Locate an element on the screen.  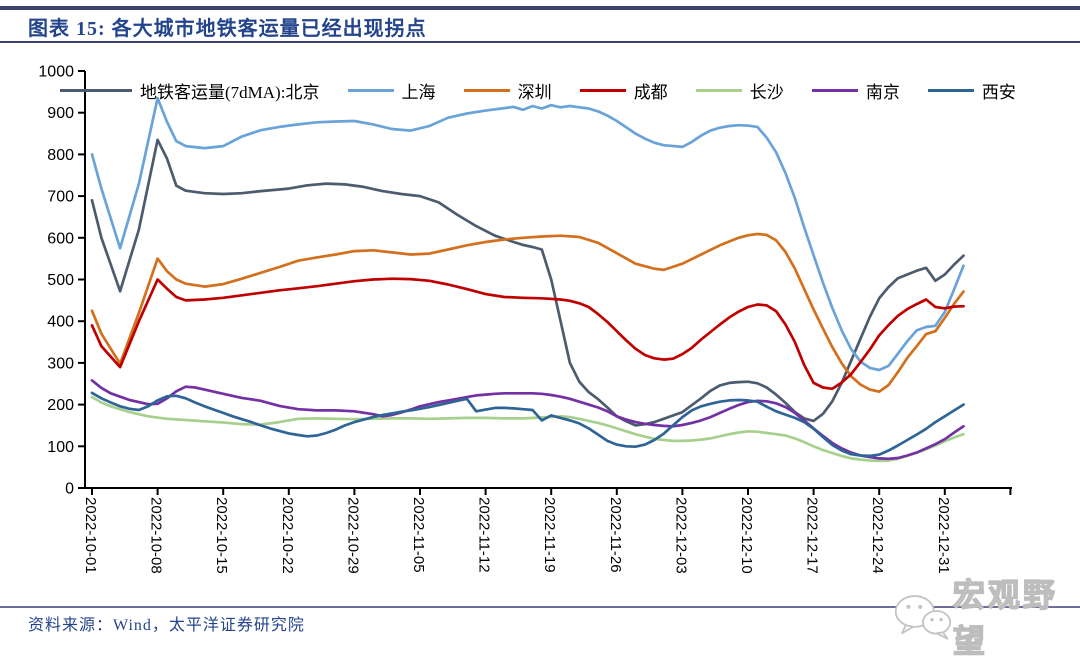
x-tick-label: 2022-10-08 is located at coordinates (156, 535).